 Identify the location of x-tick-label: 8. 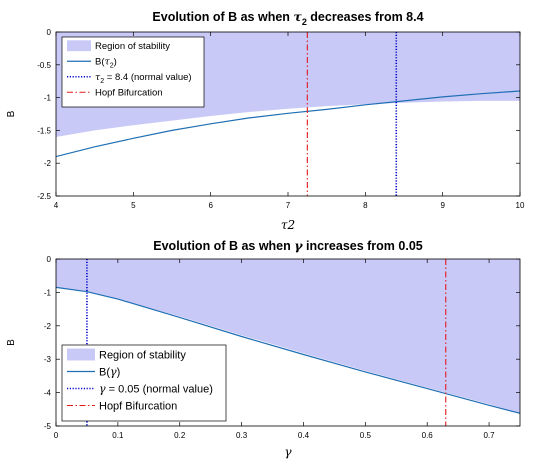
(365, 205).